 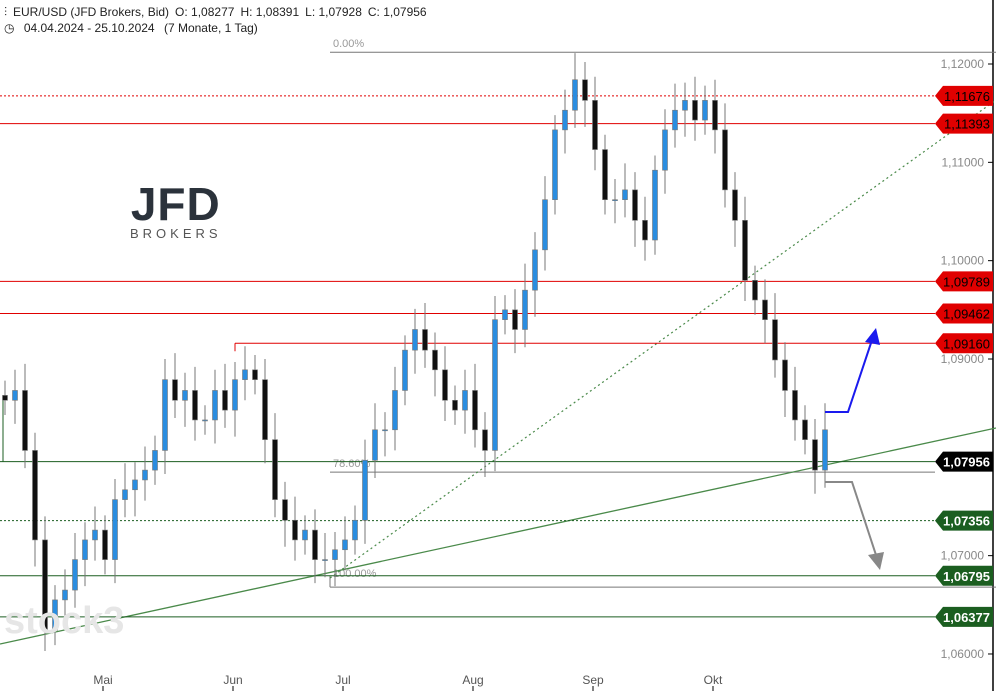 What do you see at coordinates (472, 680) in the screenshot?
I see `x-tick-label: Aug` at bounding box center [472, 680].